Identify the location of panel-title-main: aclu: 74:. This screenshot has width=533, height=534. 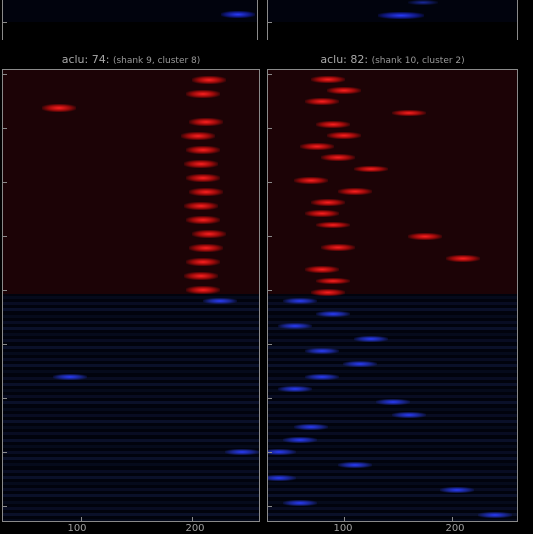
(85, 59).